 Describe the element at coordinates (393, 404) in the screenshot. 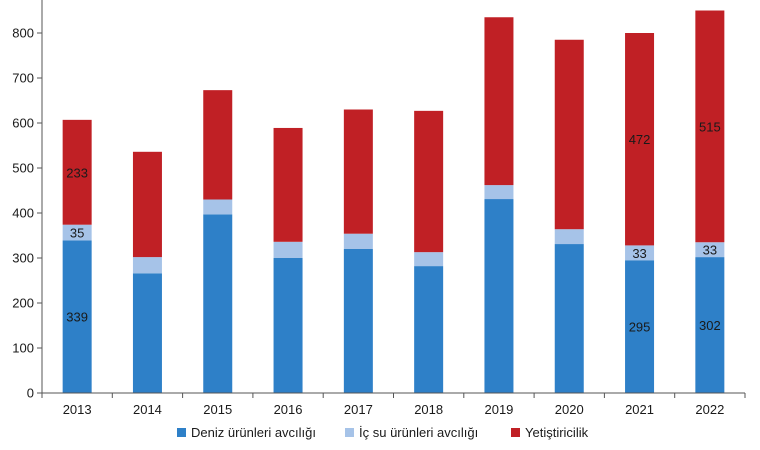

I see `x-axis: 2013 2014 2015 2016 2017 2018 2019 2020 2021 2022` at that location.